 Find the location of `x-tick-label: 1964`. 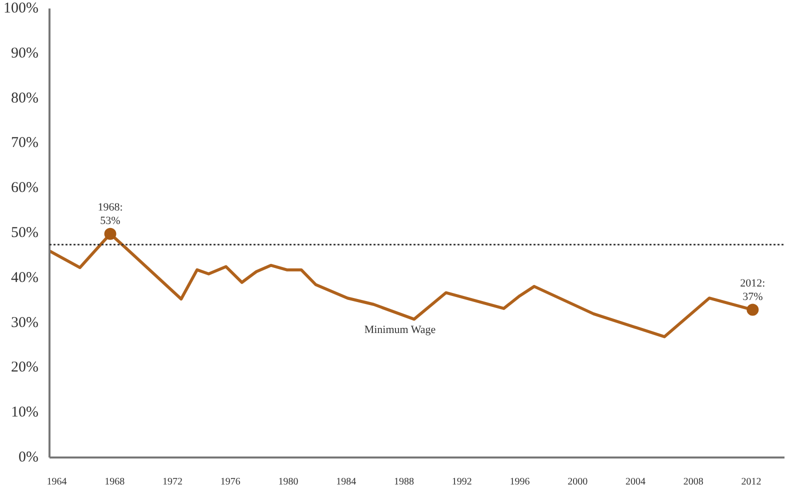

x-tick-label: 1964 is located at coordinates (56, 481).